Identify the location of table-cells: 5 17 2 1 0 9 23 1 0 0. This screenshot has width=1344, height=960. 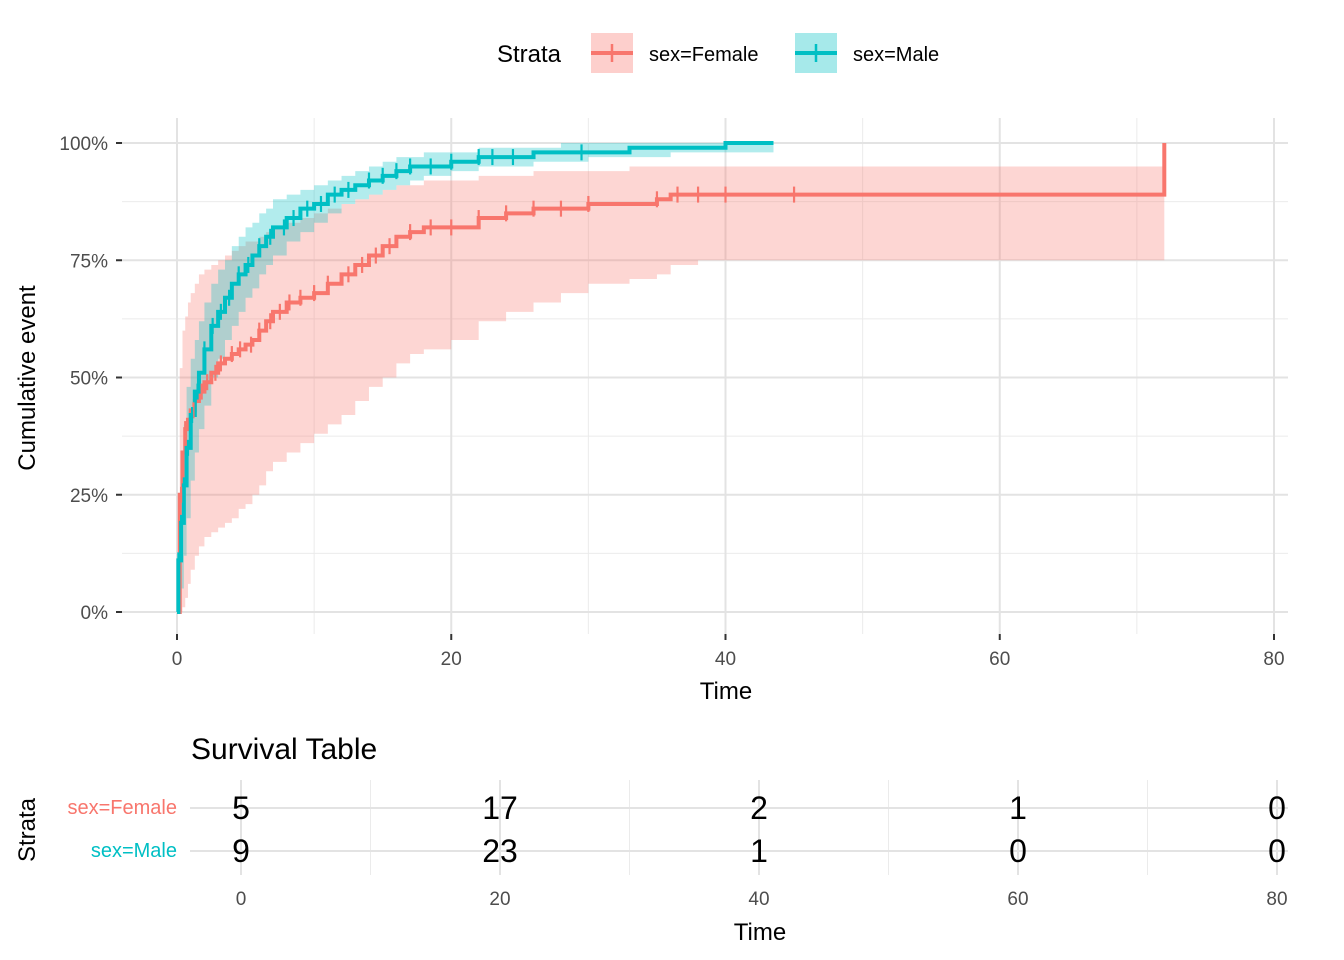
(759, 829).